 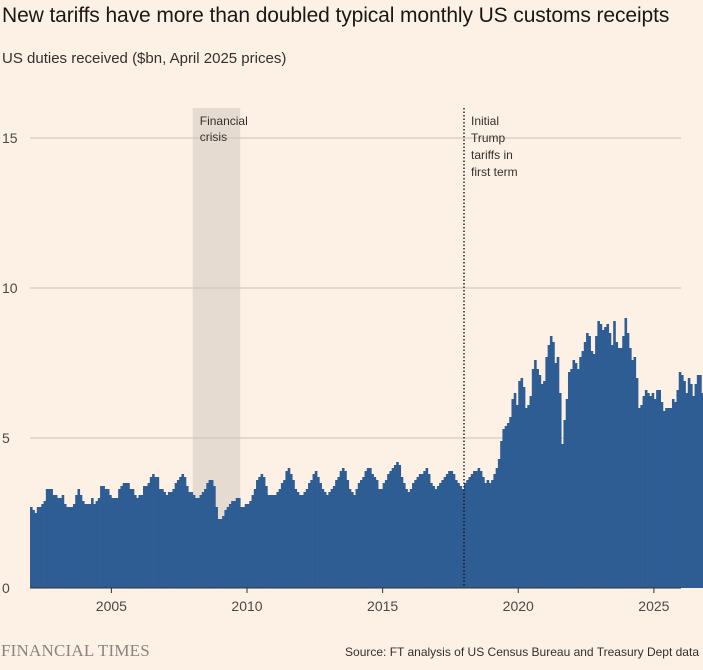 What do you see at coordinates (492, 155) in the screenshot?
I see `trump-tariffs-label: tariffs in` at bounding box center [492, 155].